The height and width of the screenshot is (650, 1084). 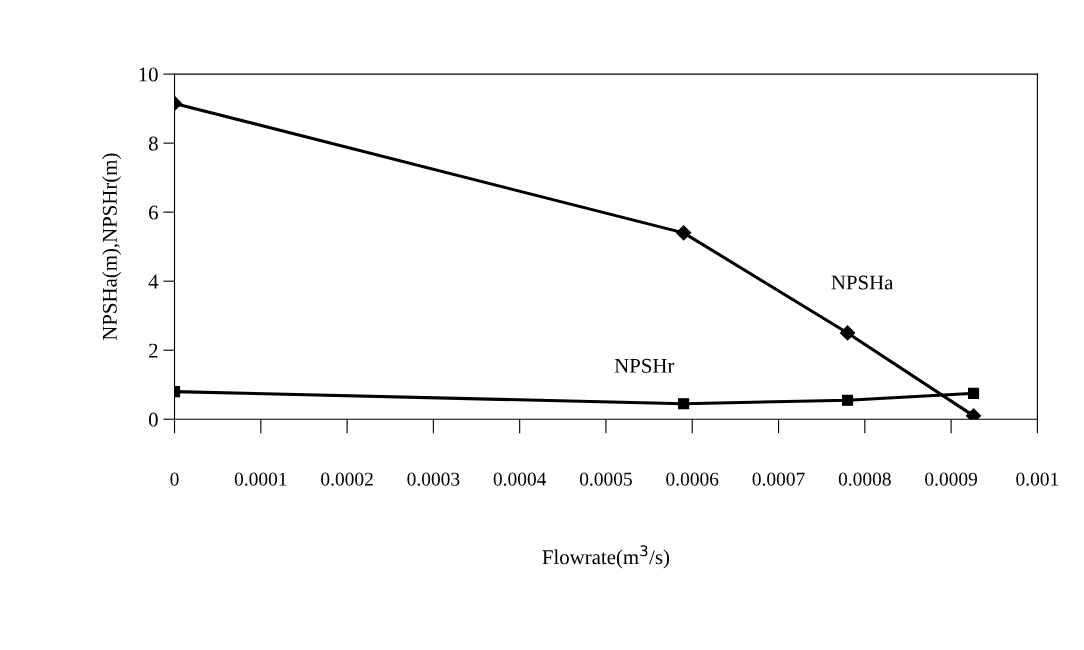 What do you see at coordinates (112, 247) in the screenshot?
I see `y-axis-title: NPSHa(m),NPSHr(m)` at bounding box center [112, 247].